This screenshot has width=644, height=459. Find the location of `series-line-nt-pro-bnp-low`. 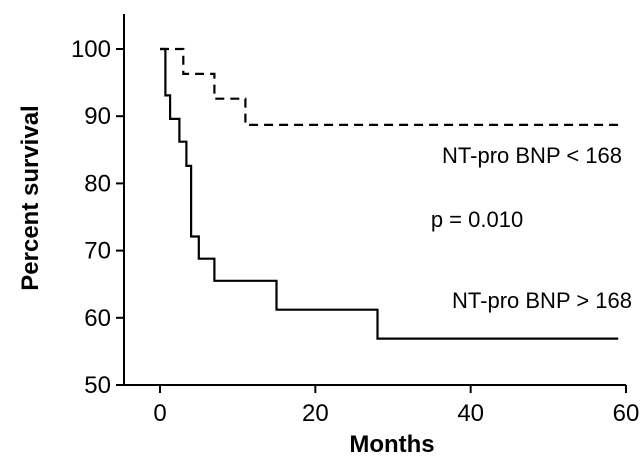

series-line-nt-pro-bnp-low is located at coordinates (389, 86).